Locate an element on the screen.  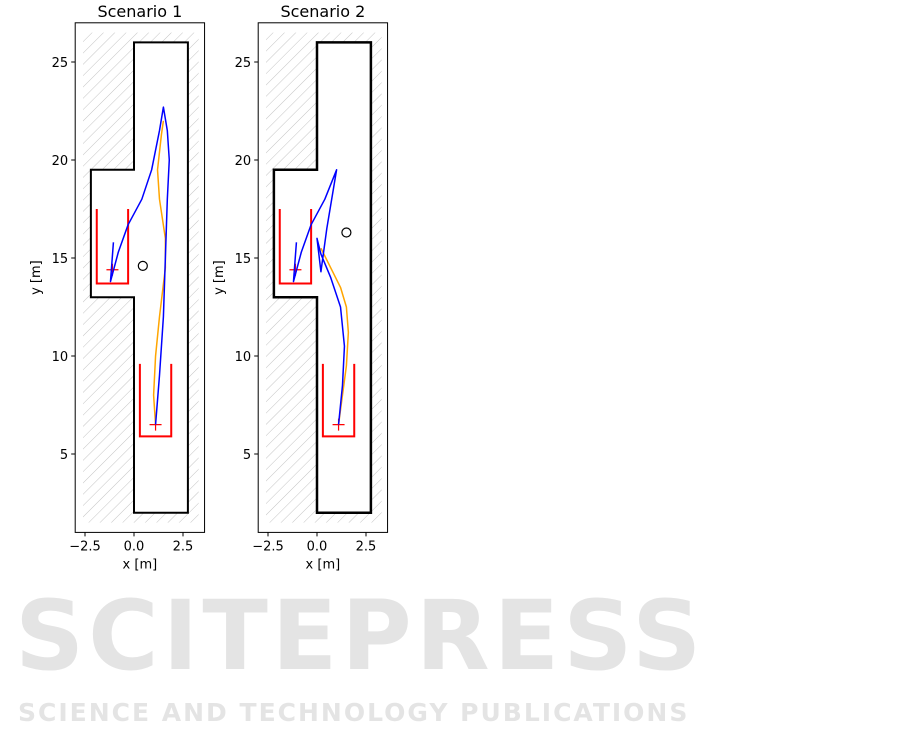
subplot-title: Scenario 1 is located at coordinates (139, 11).